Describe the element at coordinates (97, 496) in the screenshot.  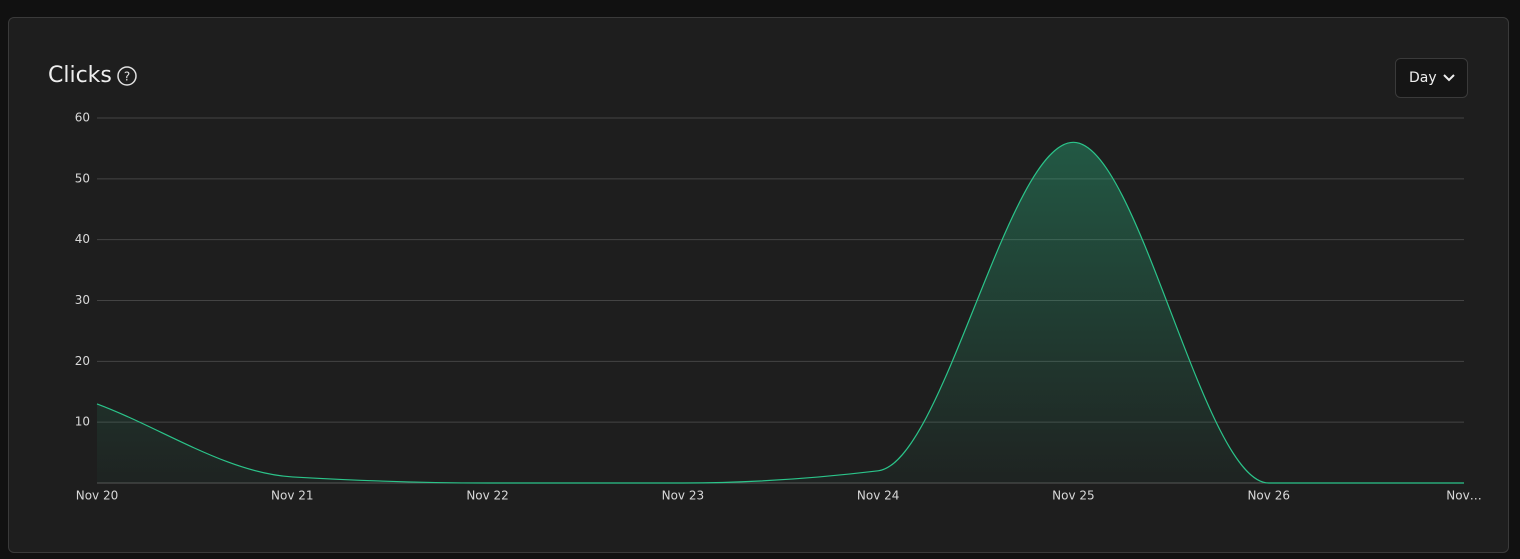
I see `x-tick-label: Nov 20` at that location.